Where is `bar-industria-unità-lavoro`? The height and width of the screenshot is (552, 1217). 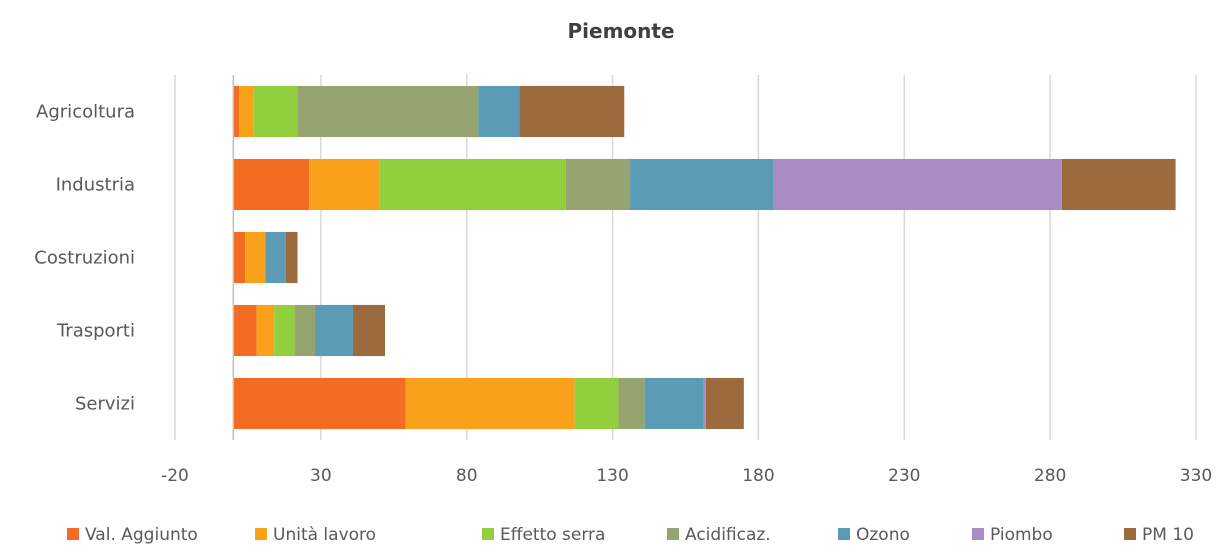 bar-industria-unità-lavoro is located at coordinates (344, 184).